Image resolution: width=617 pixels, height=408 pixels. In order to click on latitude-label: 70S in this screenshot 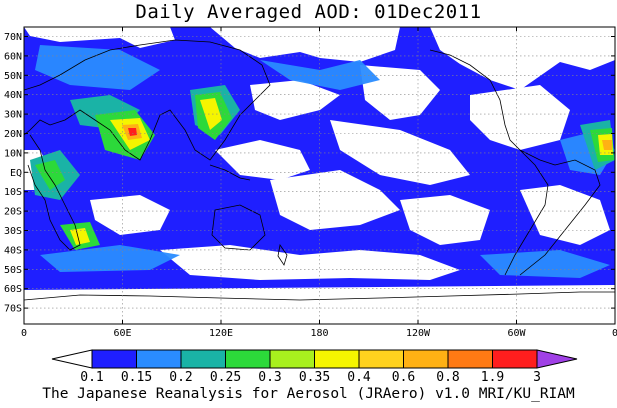, I will do `click(13, 309)`.